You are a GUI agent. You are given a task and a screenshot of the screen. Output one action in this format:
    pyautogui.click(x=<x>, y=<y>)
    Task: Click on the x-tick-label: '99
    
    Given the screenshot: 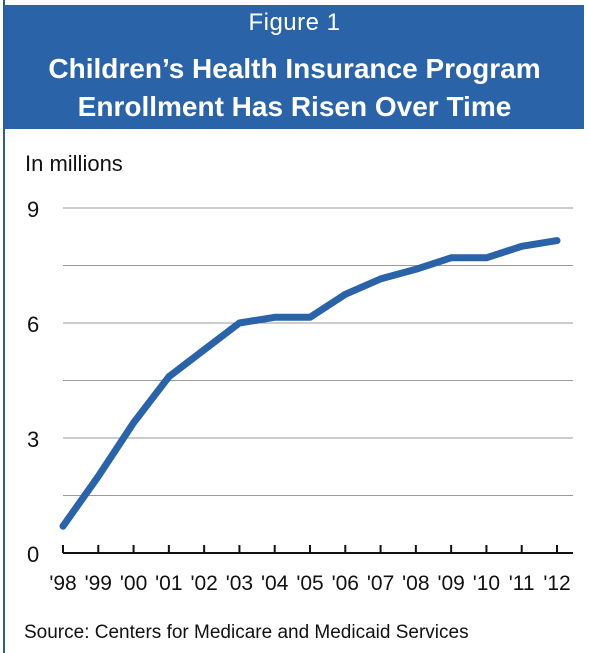 What is the action you would take?
    pyautogui.click(x=98, y=583)
    